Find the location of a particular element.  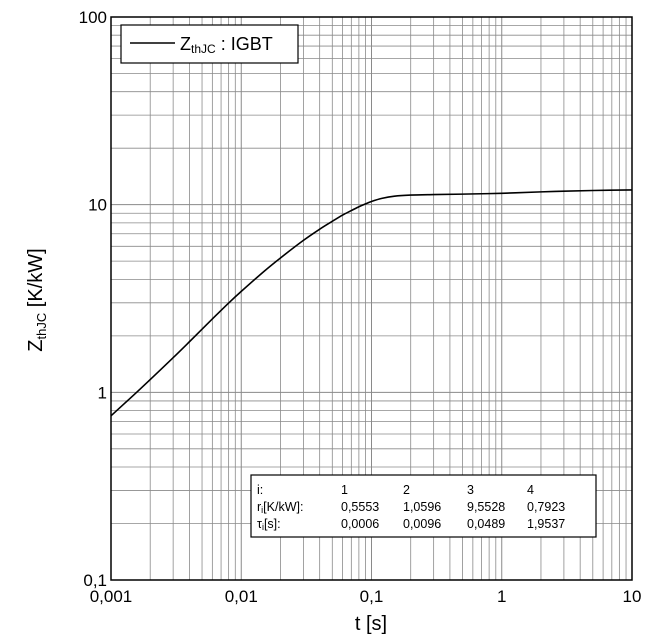

table-r-1: 0,5553 is located at coordinates (360, 507).